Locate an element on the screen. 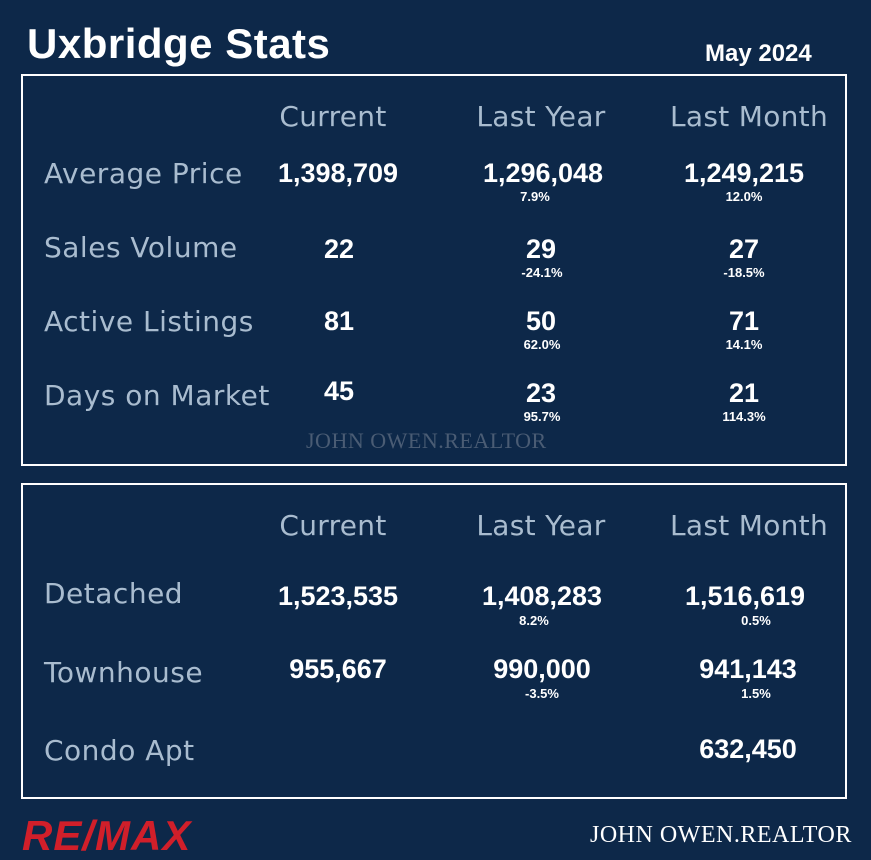 The height and width of the screenshot is (860, 871). remax-logo: RE/MAX is located at coordinates (107, 835).